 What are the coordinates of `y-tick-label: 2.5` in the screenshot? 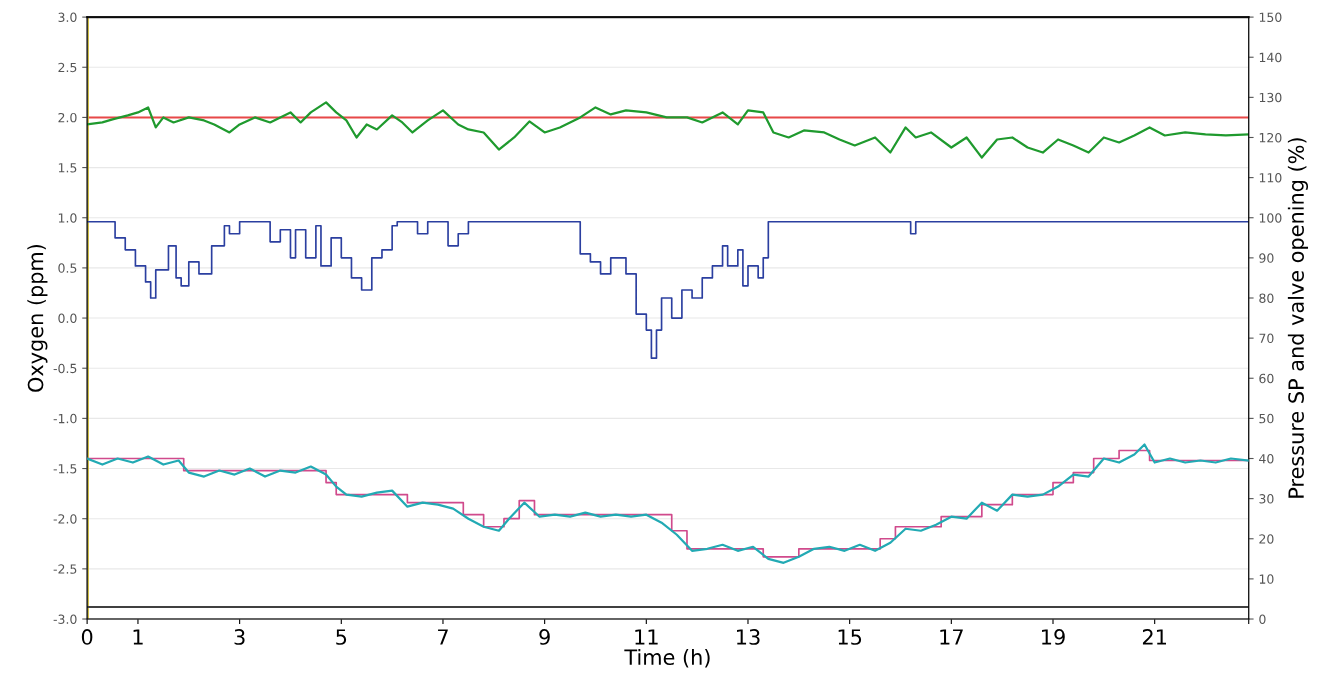 It's located at (67, 67).